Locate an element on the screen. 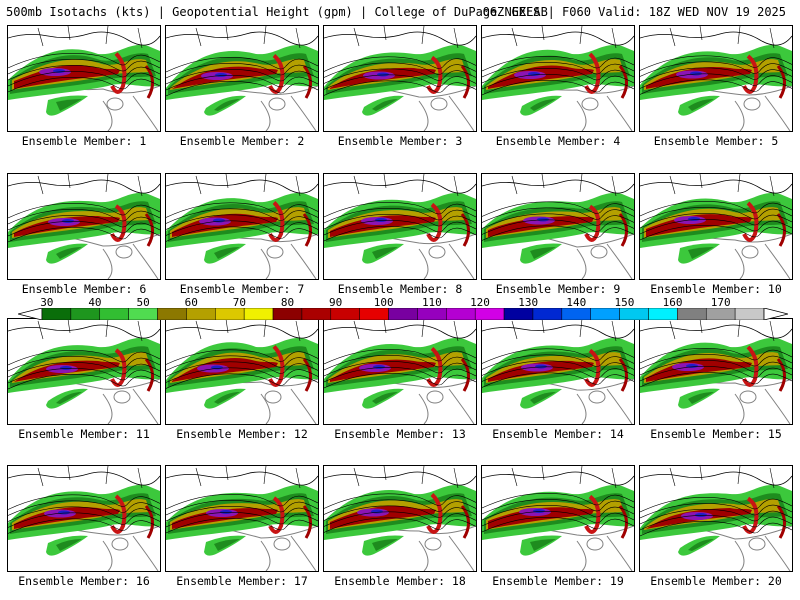 The image size is (800, 600). ensemble-member-label: Ensemble Member: 17 is located at coordinates (242, 581).